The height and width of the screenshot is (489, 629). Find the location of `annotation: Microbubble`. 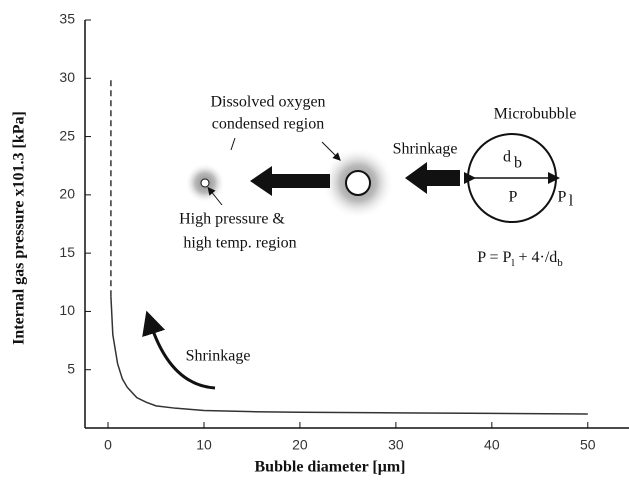

annotation: Microbubble is located at coordinates (535, 114).